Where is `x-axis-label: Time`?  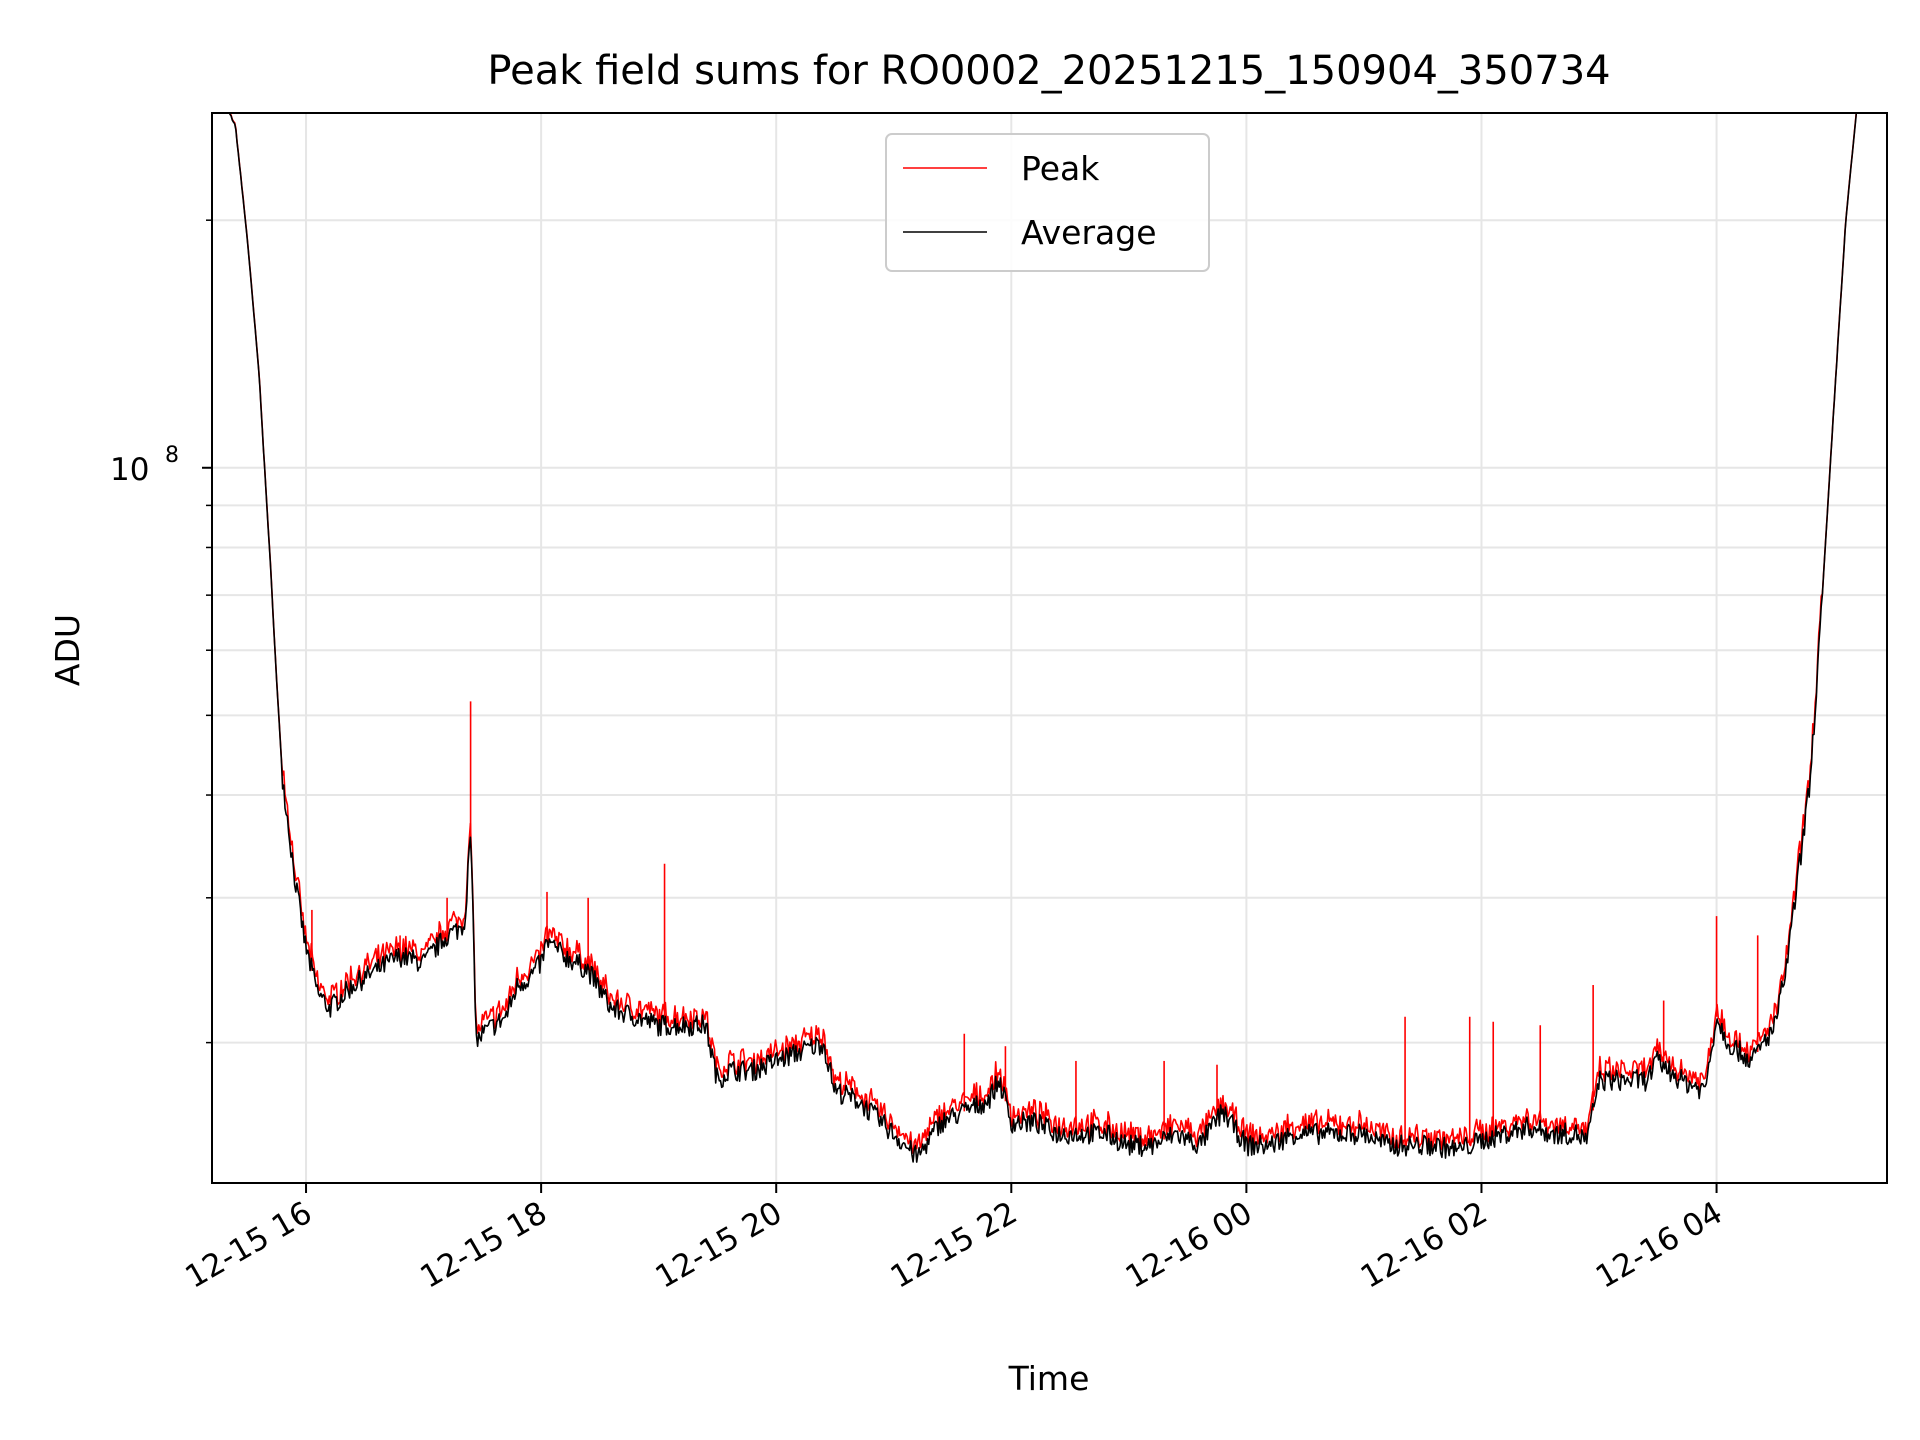
x-axis-label: Time is located at coordinates (1049, 1378).